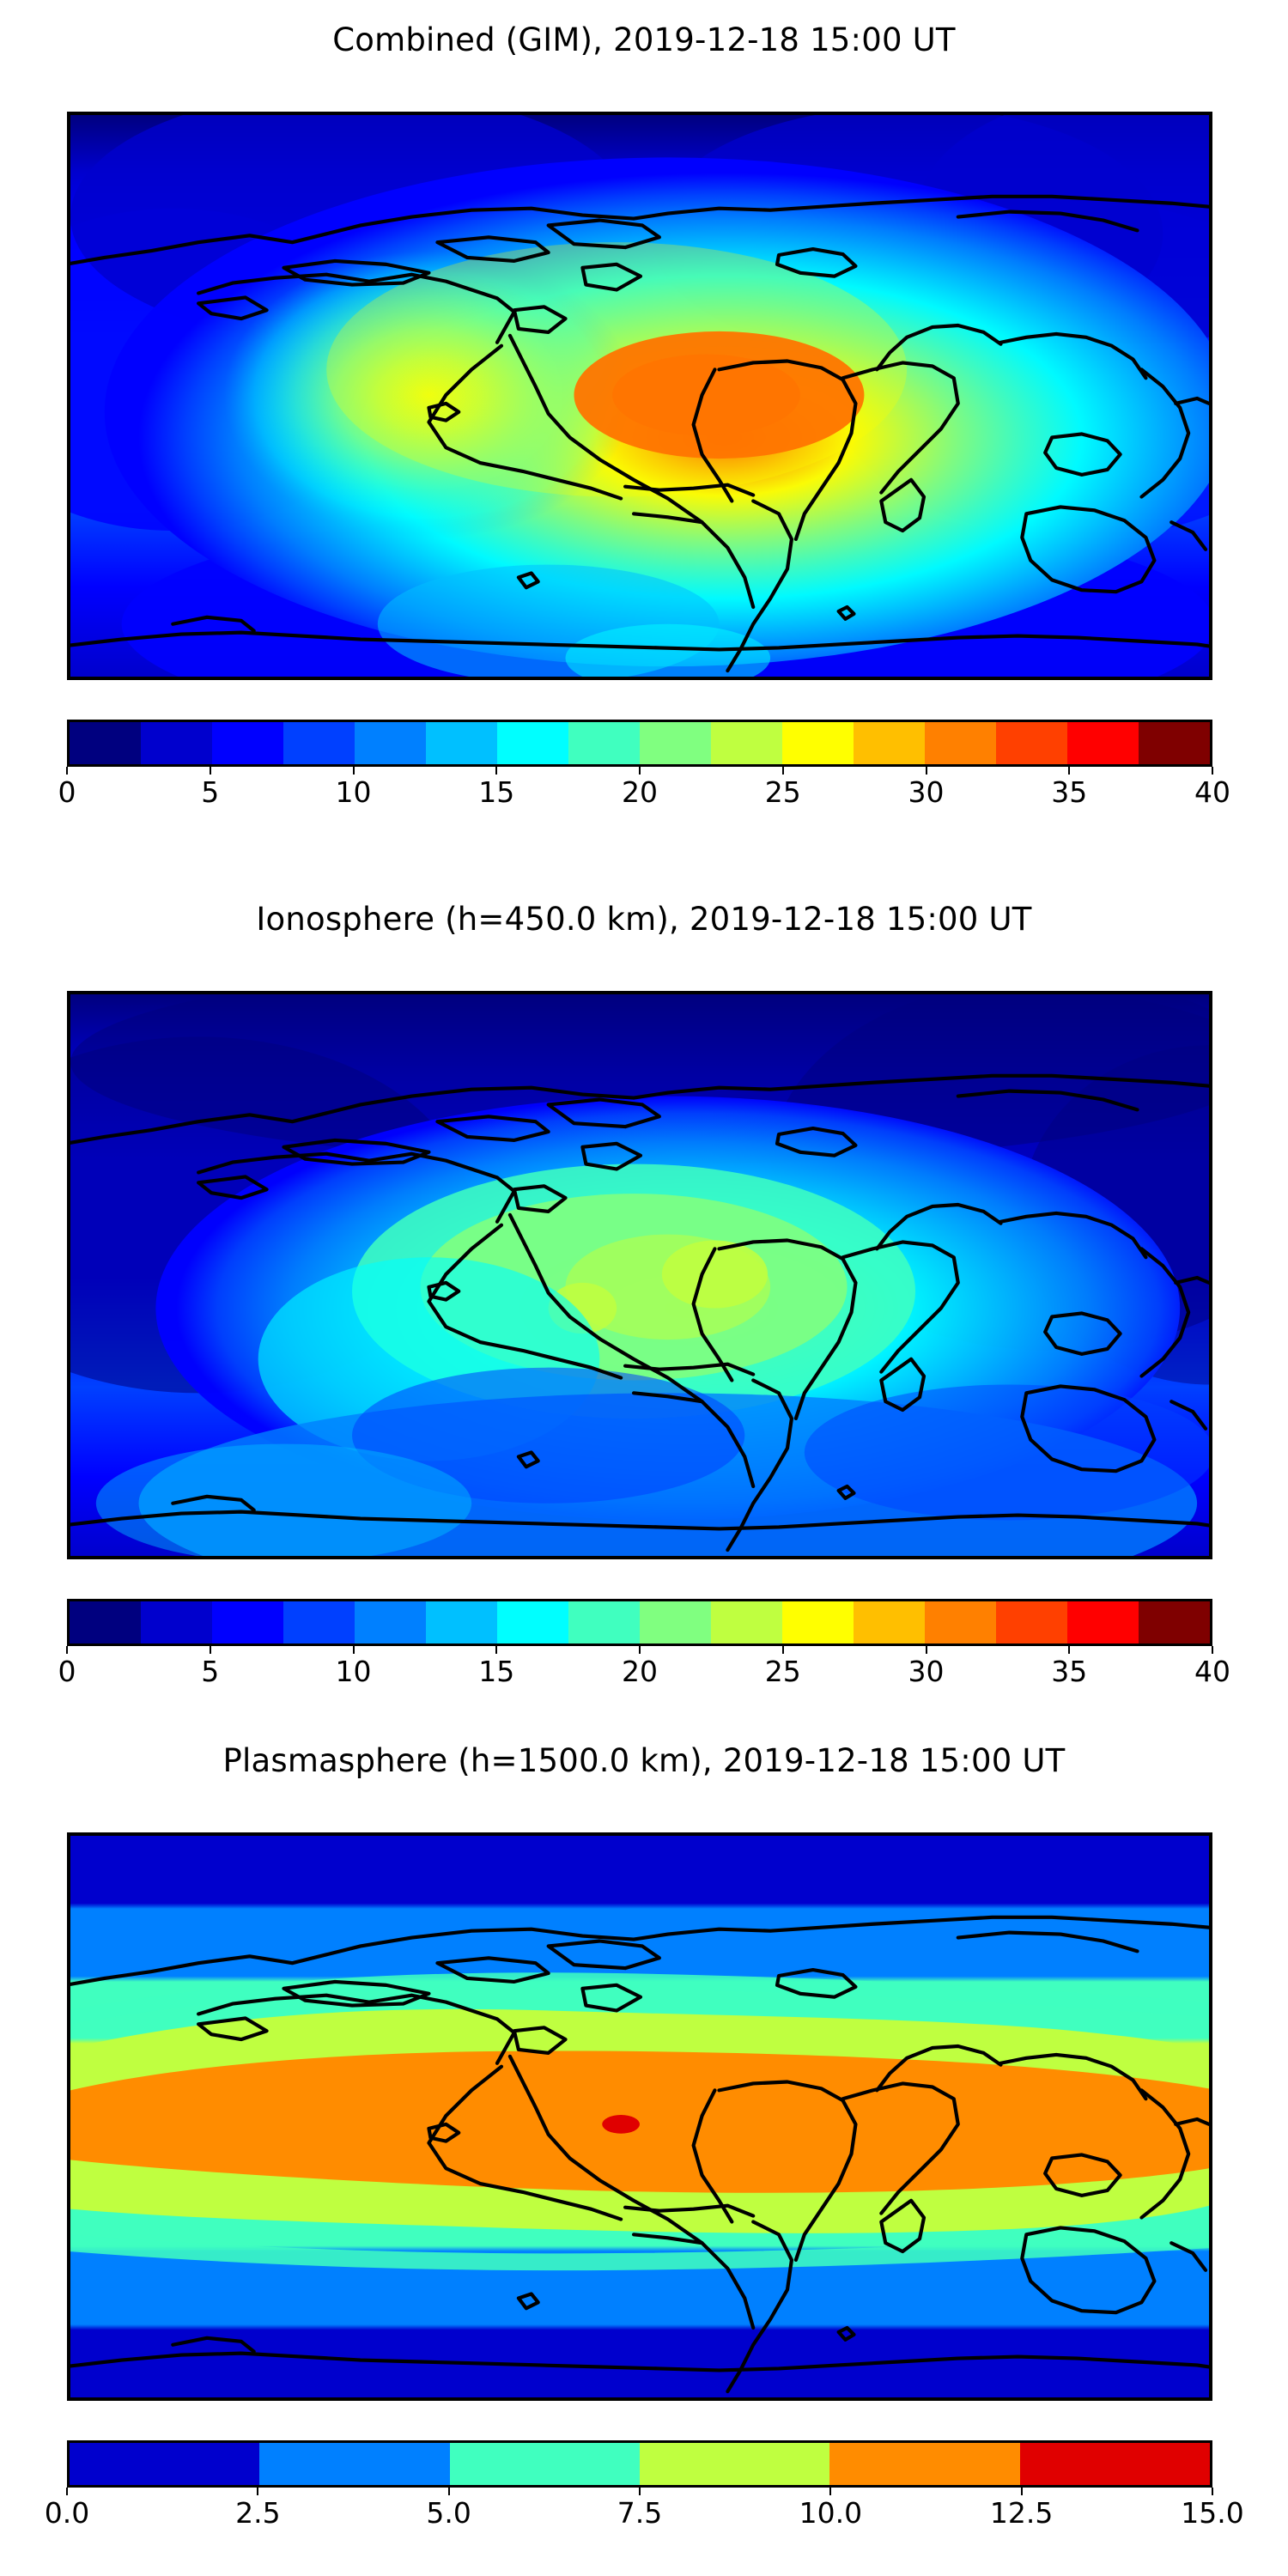 Image resolution: width=1288 pixels, height=2576 pixels. I want to click on colorbar-tick-label: 5.0, so click(448, 2513).